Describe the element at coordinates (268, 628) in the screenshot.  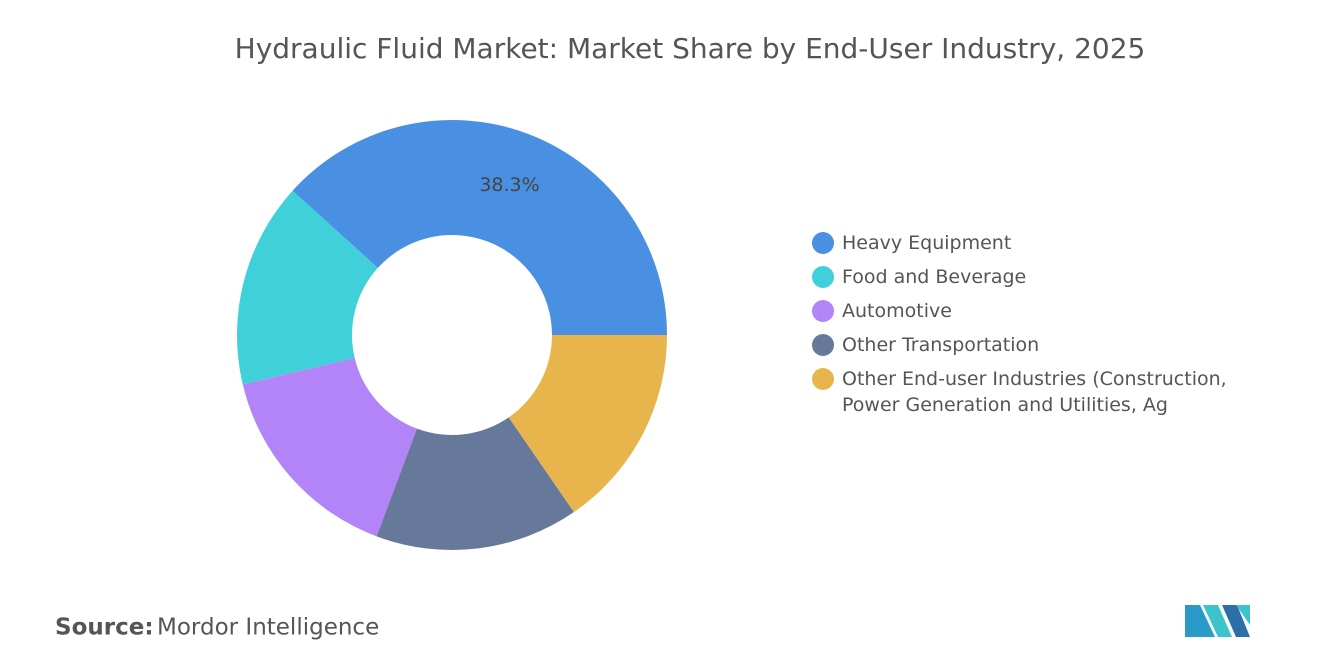
I see `source-text: Mordor Intelligence` at that location.